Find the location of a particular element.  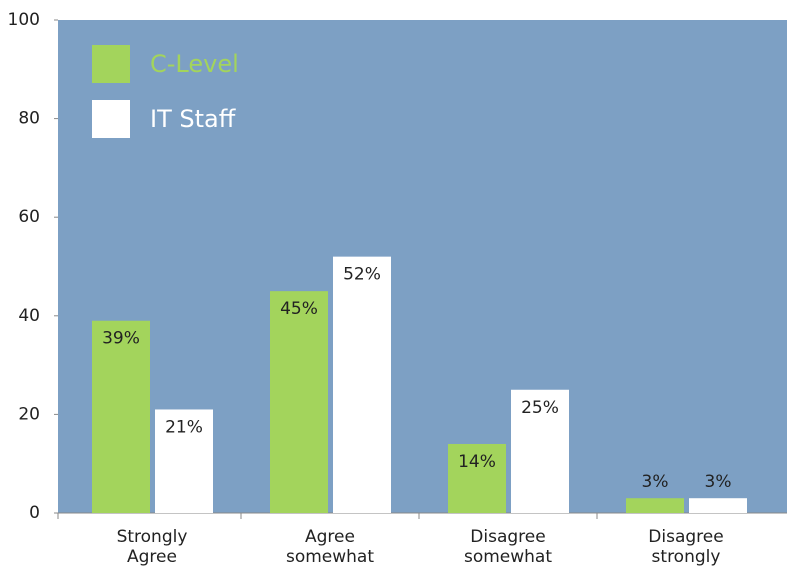

y-tick-label: 40 is located at coordinates (29, 316).